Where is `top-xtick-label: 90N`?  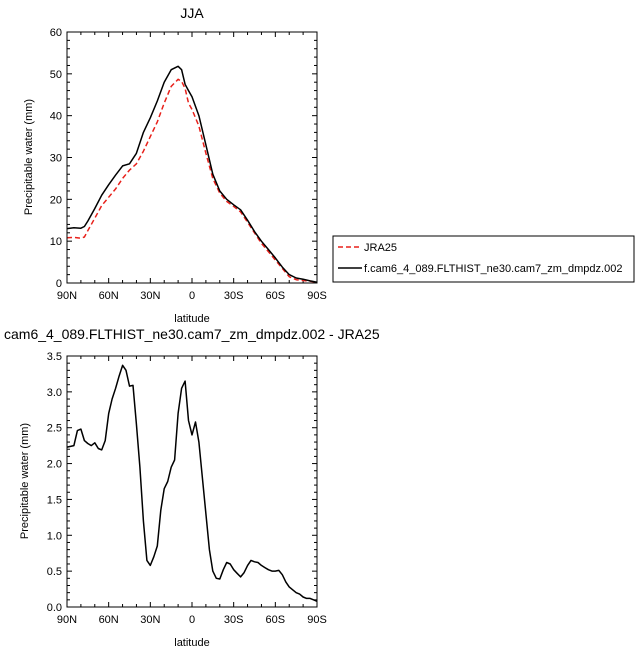 top-xtick-label: 90N is located at coordinates (67, 296).